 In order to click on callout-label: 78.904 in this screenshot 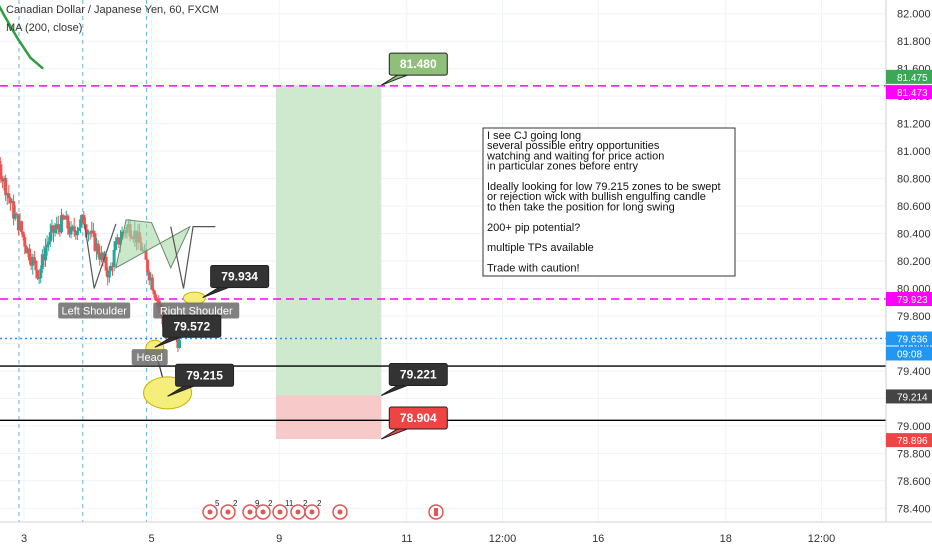, I will do `click(418, 418)`.